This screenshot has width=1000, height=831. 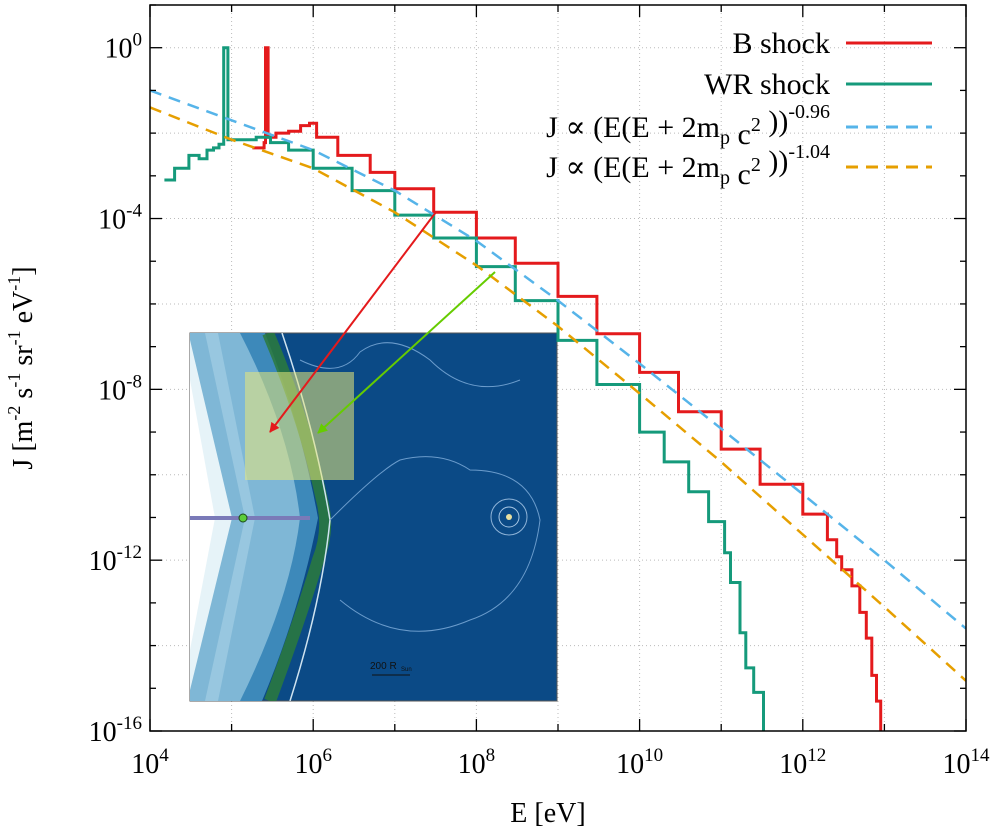 What do you see at coordinates (115, 730) in the screenshot?
I see `y-tick-label: 10⁻¹⁶` at bounding box center [115, 730].